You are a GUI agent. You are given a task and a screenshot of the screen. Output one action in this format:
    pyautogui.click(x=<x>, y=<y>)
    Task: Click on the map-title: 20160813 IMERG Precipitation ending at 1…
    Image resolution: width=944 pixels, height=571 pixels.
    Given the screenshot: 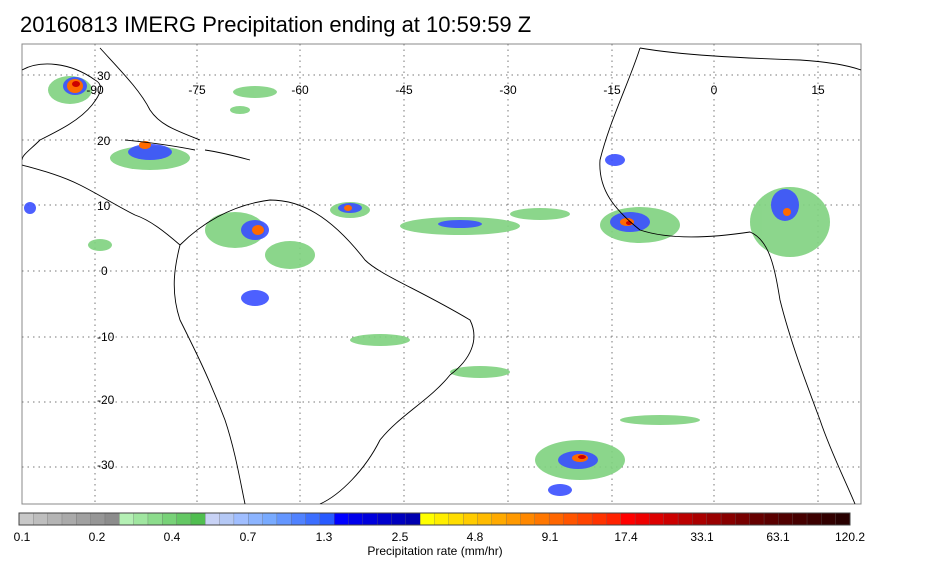 What is the action you would take?
    pyautogui.click(x=276, y=24)
    